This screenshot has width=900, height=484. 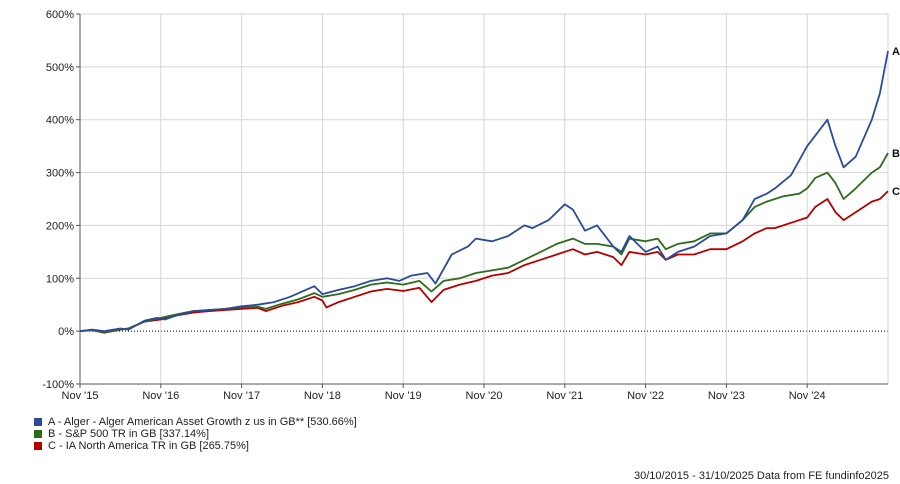 What do you see at coordinates (58, 385) in the screenshot?
I see `y-tick-label: -100%` at bounding box center [58, 385].